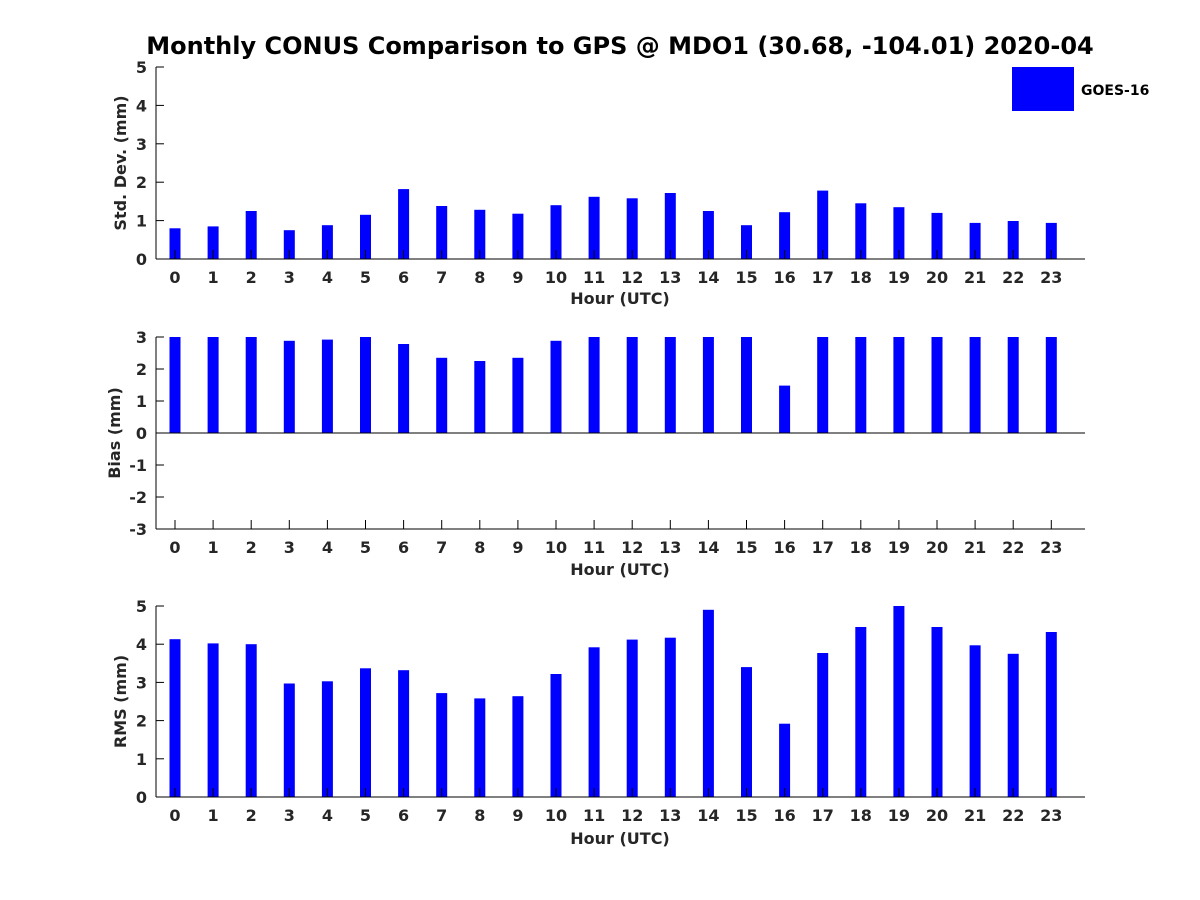 This screenshot has width=1200, height=900. I want to click on xtick-label-rms: 4, so click(327, 815).